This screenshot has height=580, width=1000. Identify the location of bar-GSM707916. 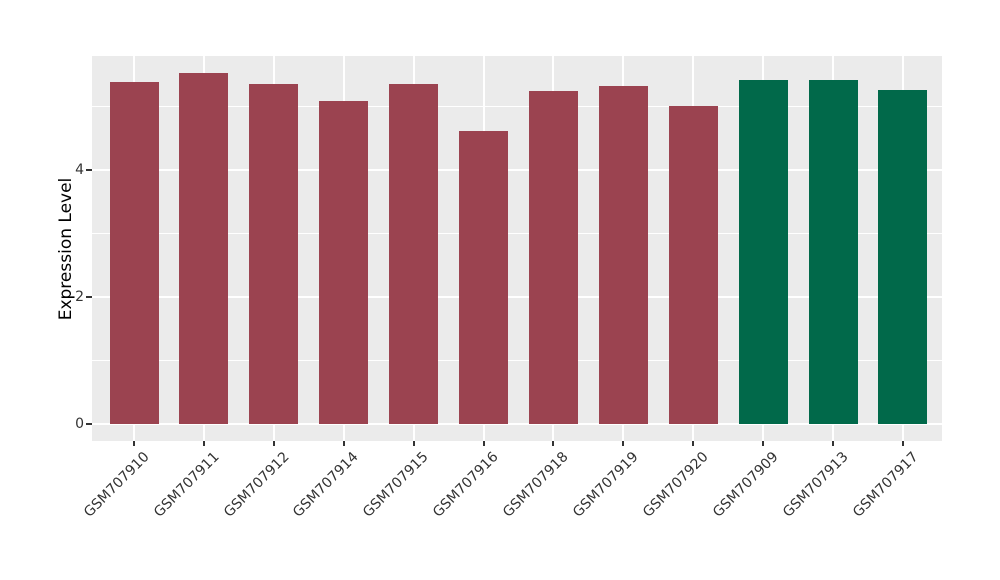
(483, 277).